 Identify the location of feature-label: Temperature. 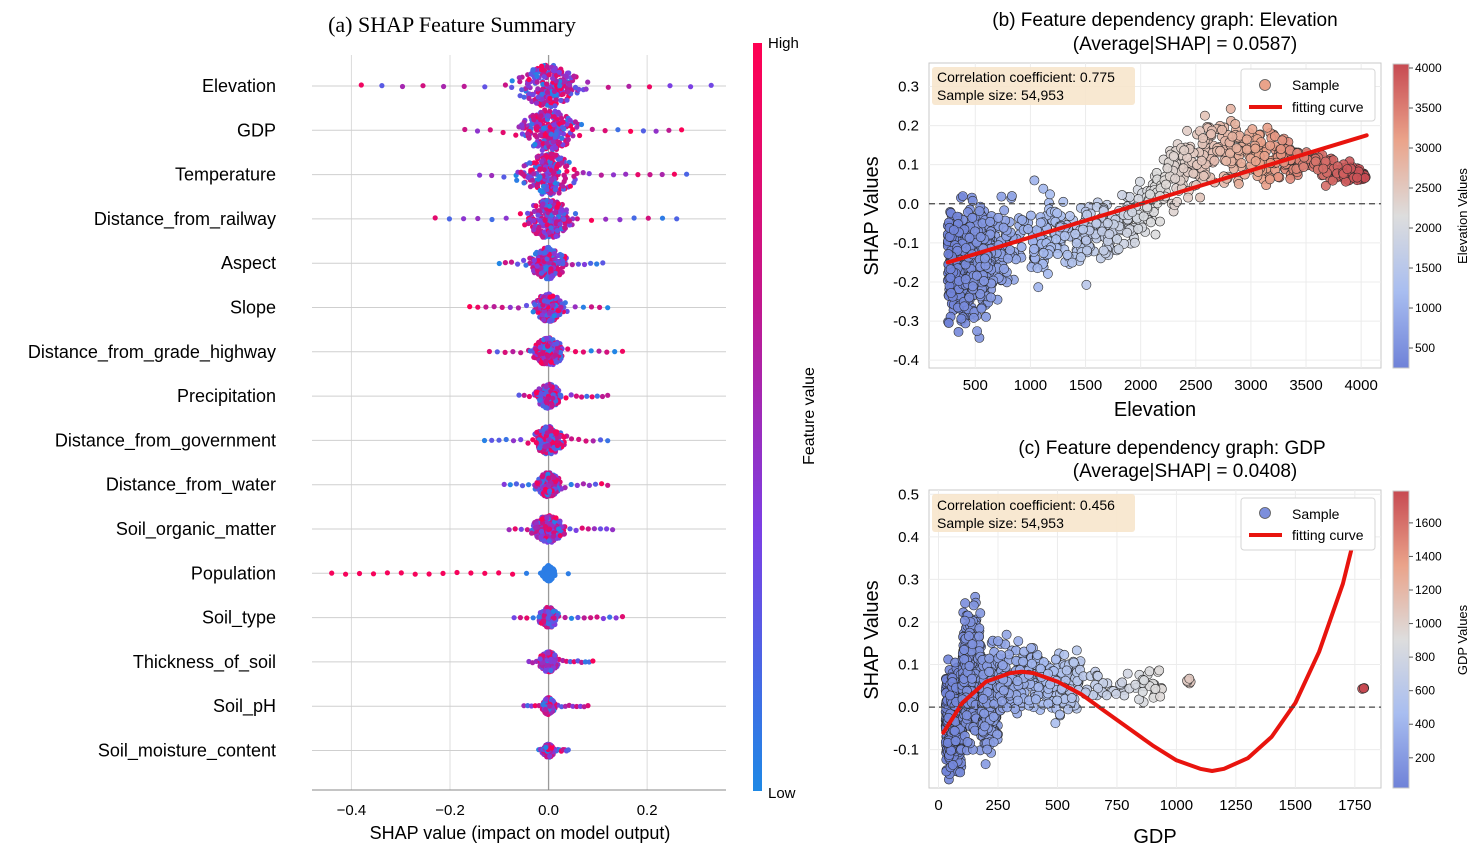
(225, 175).